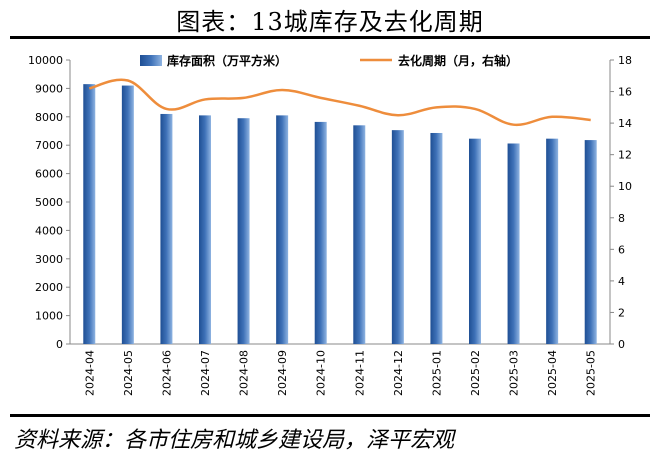 The image size is (660, 457). What do you see at coordinates (621, 202) in the screenshot?
I see `right-axis-ticks: 0 2 4 6 8 10 12 14 16 18` at bounding box center [621, 202].